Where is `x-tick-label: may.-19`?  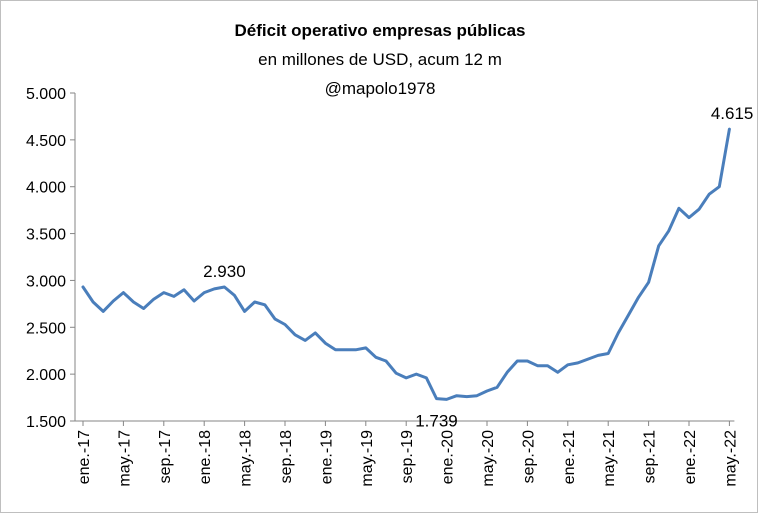
x-tick-label: may.-19 is located at coordinates (367, 458).